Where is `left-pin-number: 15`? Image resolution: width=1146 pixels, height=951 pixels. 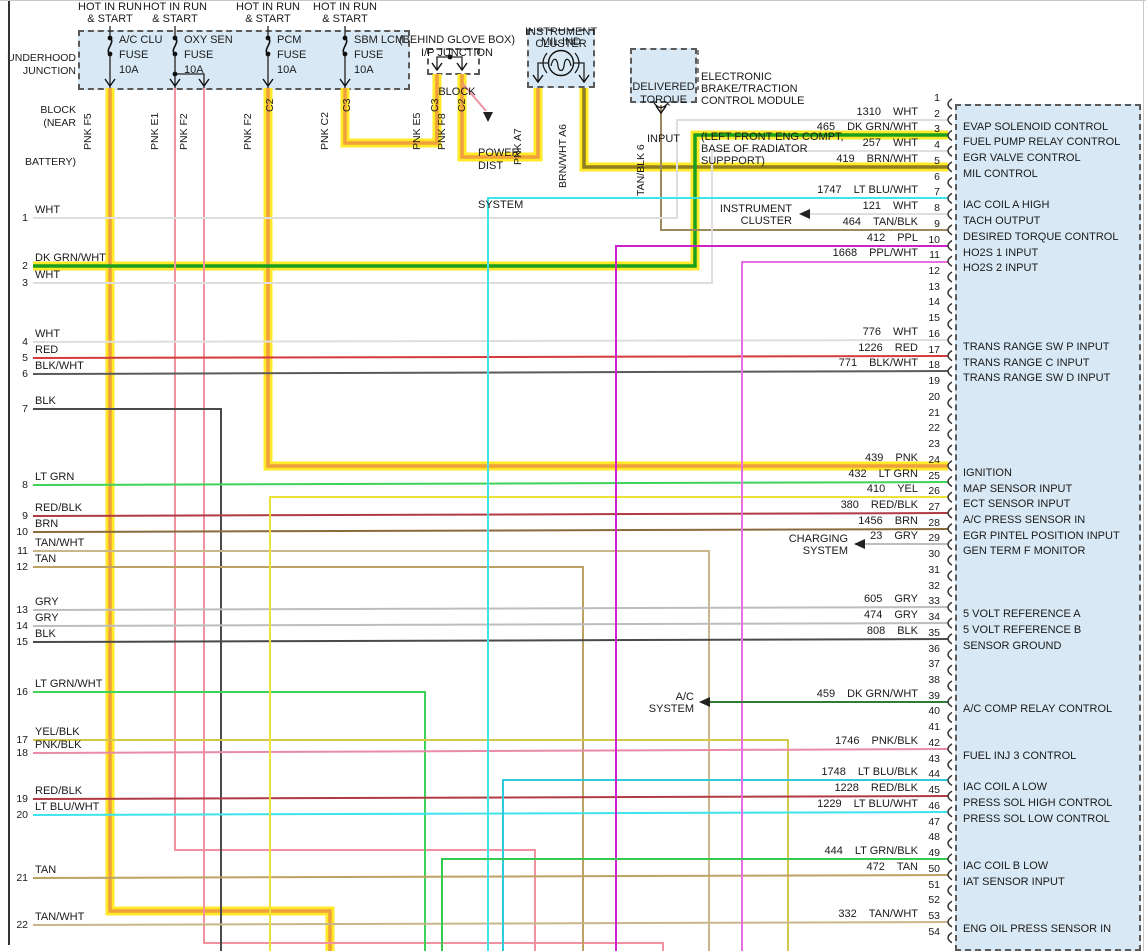
left-pin-number: 15 is located at coordinates (22, 642).